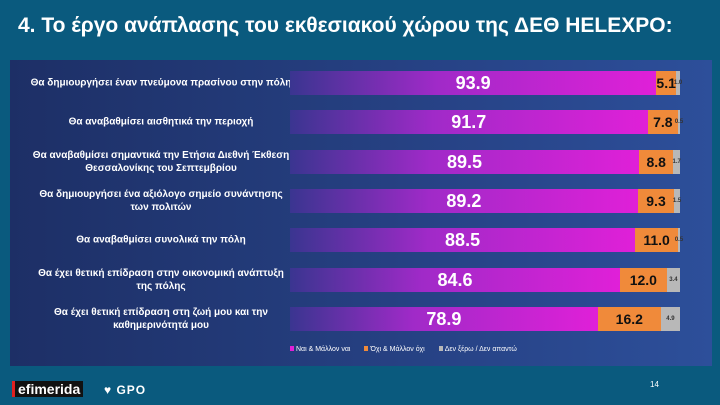 Image resolution: width=720 pixels, height=405 pixels. I want to click on bar-segment-dontknow: 3.4, so click(673, 280).